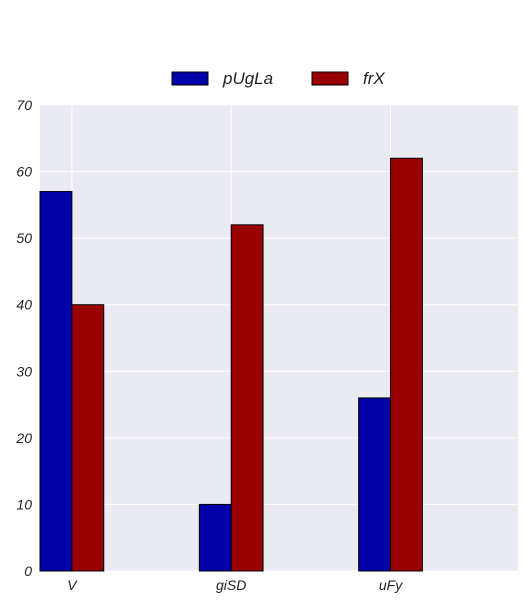 This screenshot has width=532, height=608. Describe the element at coordinates (88, 438) in the screenshot. I see `bar-frX-V` at that location.